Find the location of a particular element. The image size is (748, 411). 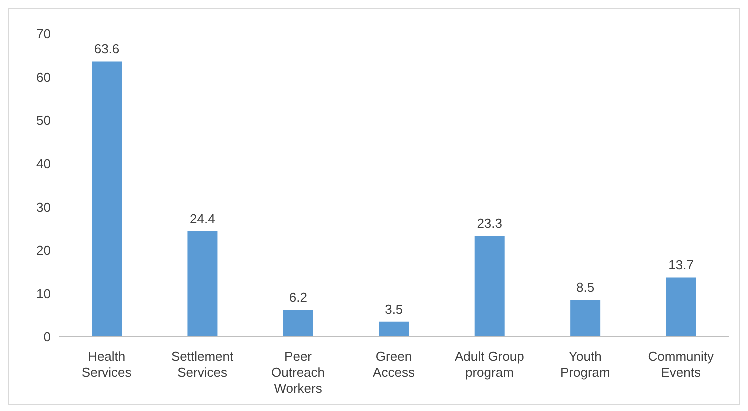

y-tick-label: 30 is located at coordinates (43, 207).